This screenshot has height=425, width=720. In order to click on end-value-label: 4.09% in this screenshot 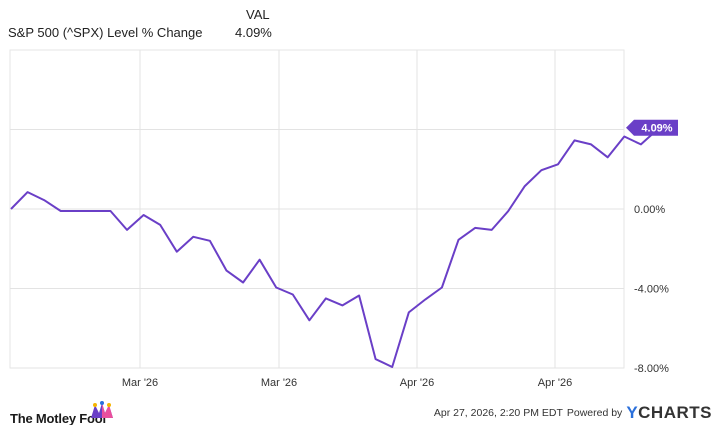, I will do `click(652, 127)`.